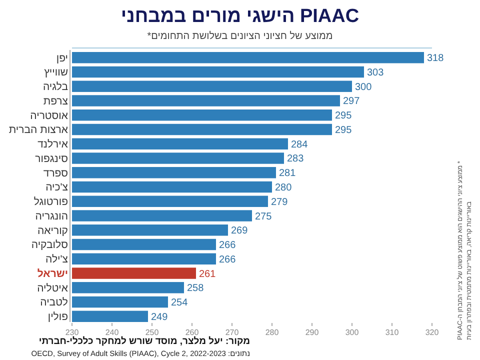 This screenshot has height=360, width=480. What do you see at coordinates (363, 87) in the screenshot?
I see `data-label: 300` at bounding box center [363, 87].